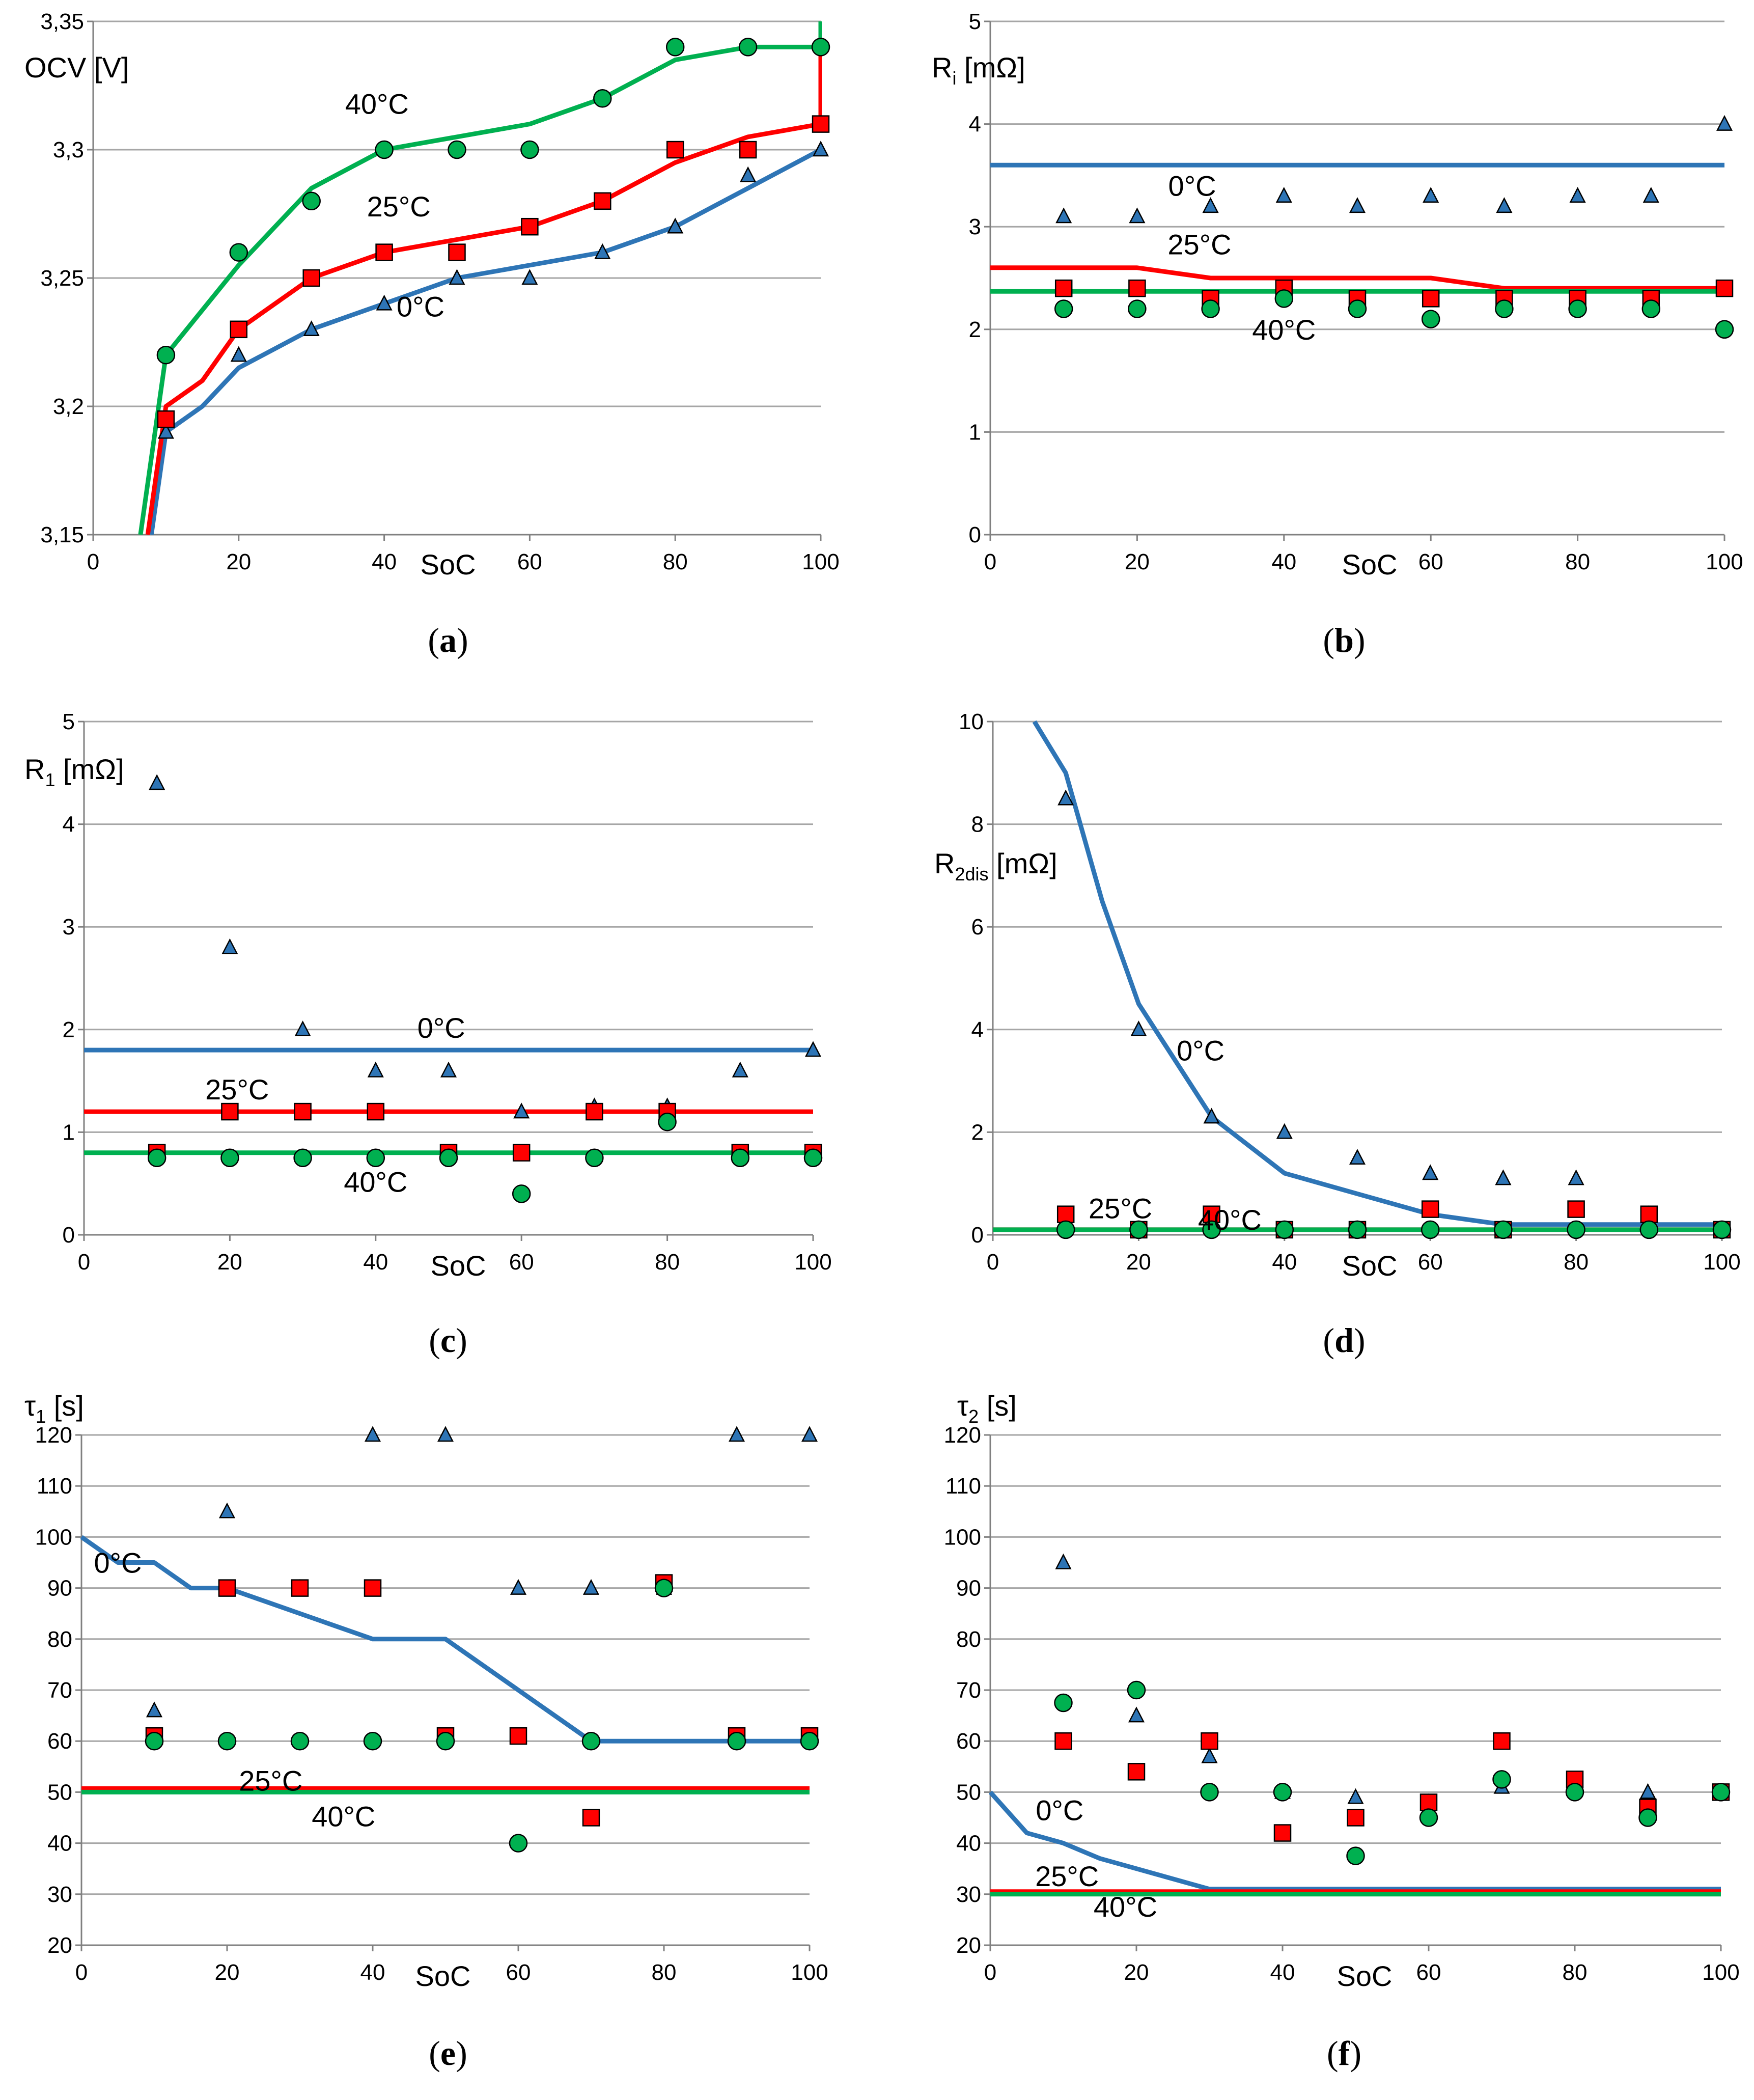 The height and width of the screenshot is (2100, 1754). Describe the element at coordinates (486, 341) in the screenshot. I see `series-line-0C` at that location.